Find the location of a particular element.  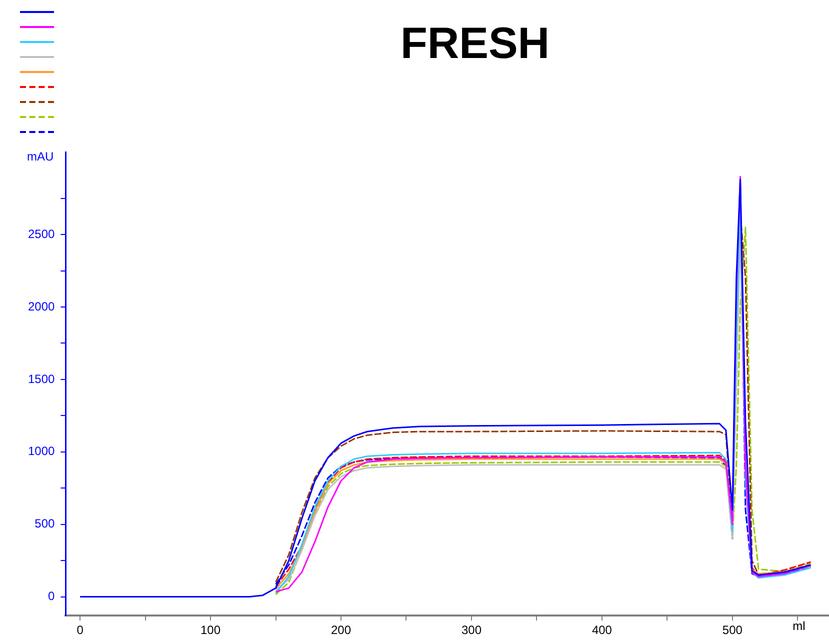

y-tick-label: 0 is located at coordinates (52, 596).